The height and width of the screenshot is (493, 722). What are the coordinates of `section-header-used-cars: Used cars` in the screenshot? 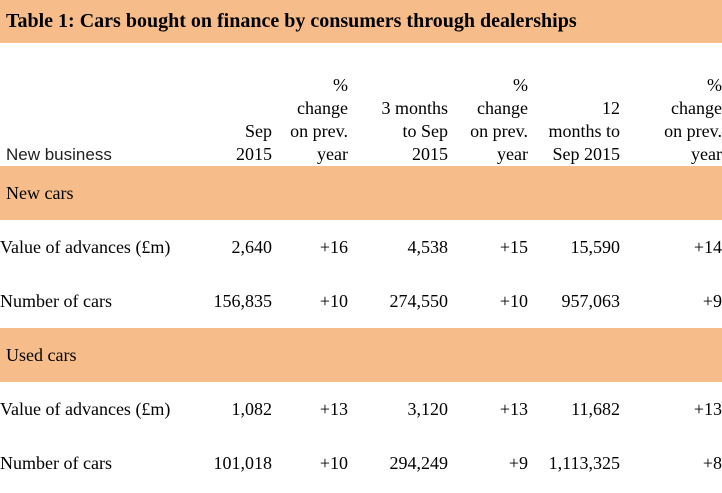 It's located at (361, 355).